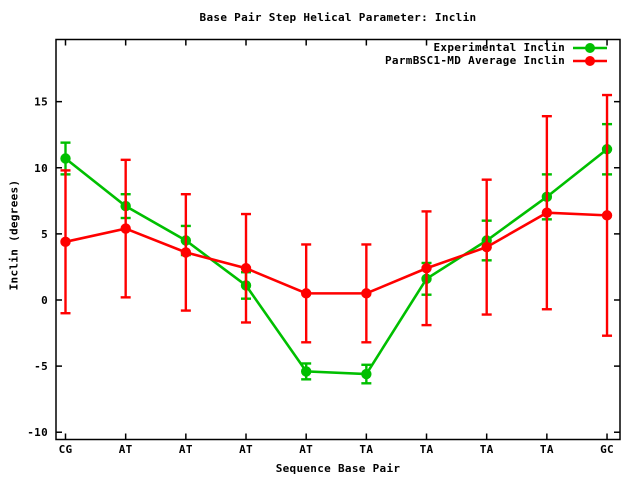  I want to click on y-tick-label: 5, so click(44, 234).